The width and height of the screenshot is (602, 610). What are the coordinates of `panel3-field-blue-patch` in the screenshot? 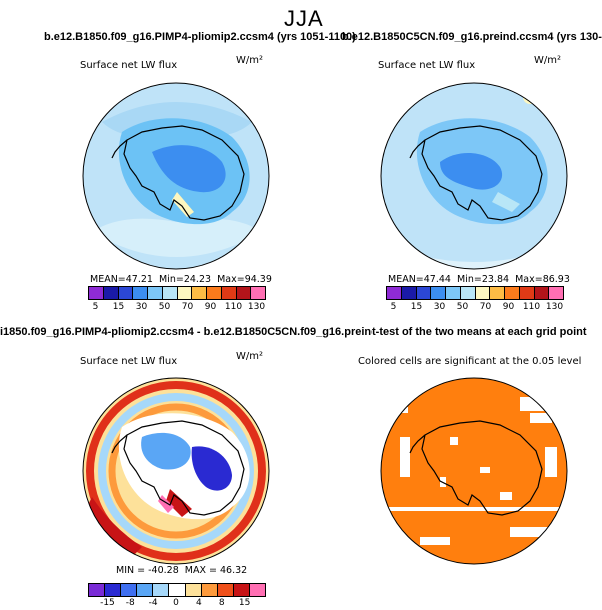 It's located at (166, 451).